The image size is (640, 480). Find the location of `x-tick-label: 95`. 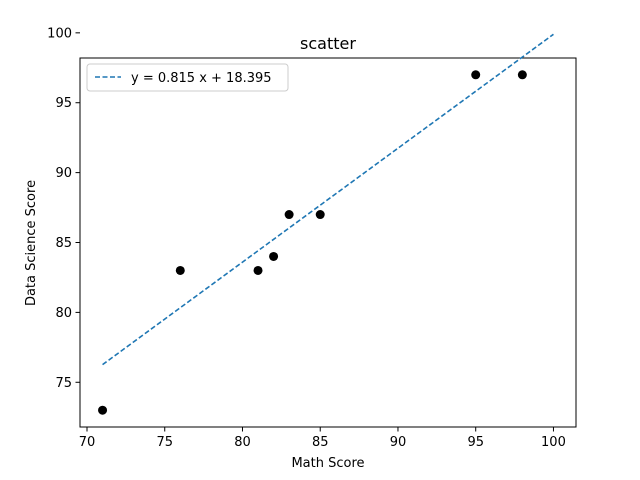

x-tick-label: 95 is located at coordinates (475, 442).